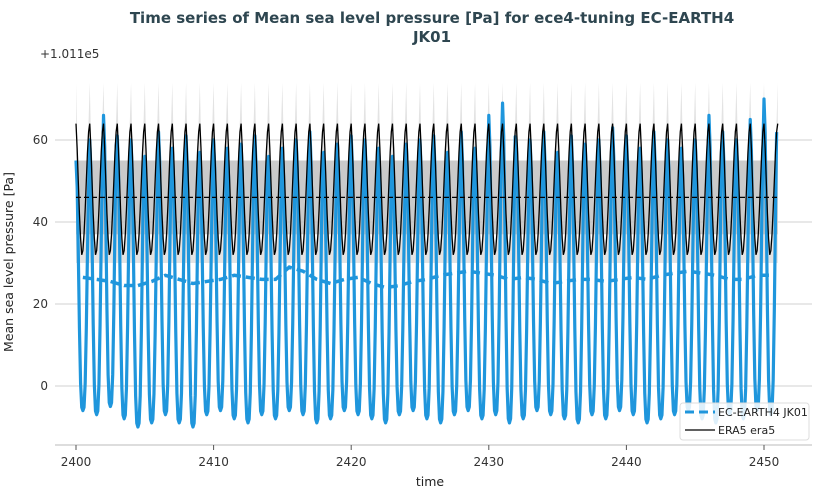 The width and height of the screenshot is (825, 498). I want to click on y-axis-label: Mean sea level pressure [Pa], so click(8, 262).